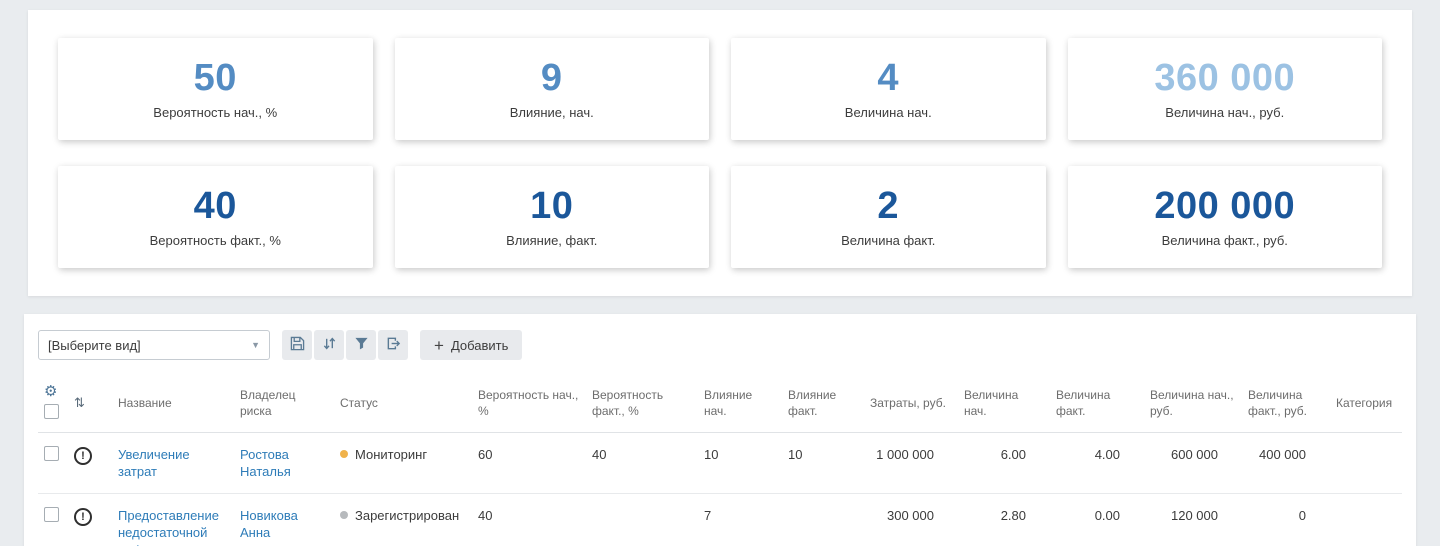  I want to click on kpi-card-impact-fact: 10 Влияние, факт., so click(551, 217).